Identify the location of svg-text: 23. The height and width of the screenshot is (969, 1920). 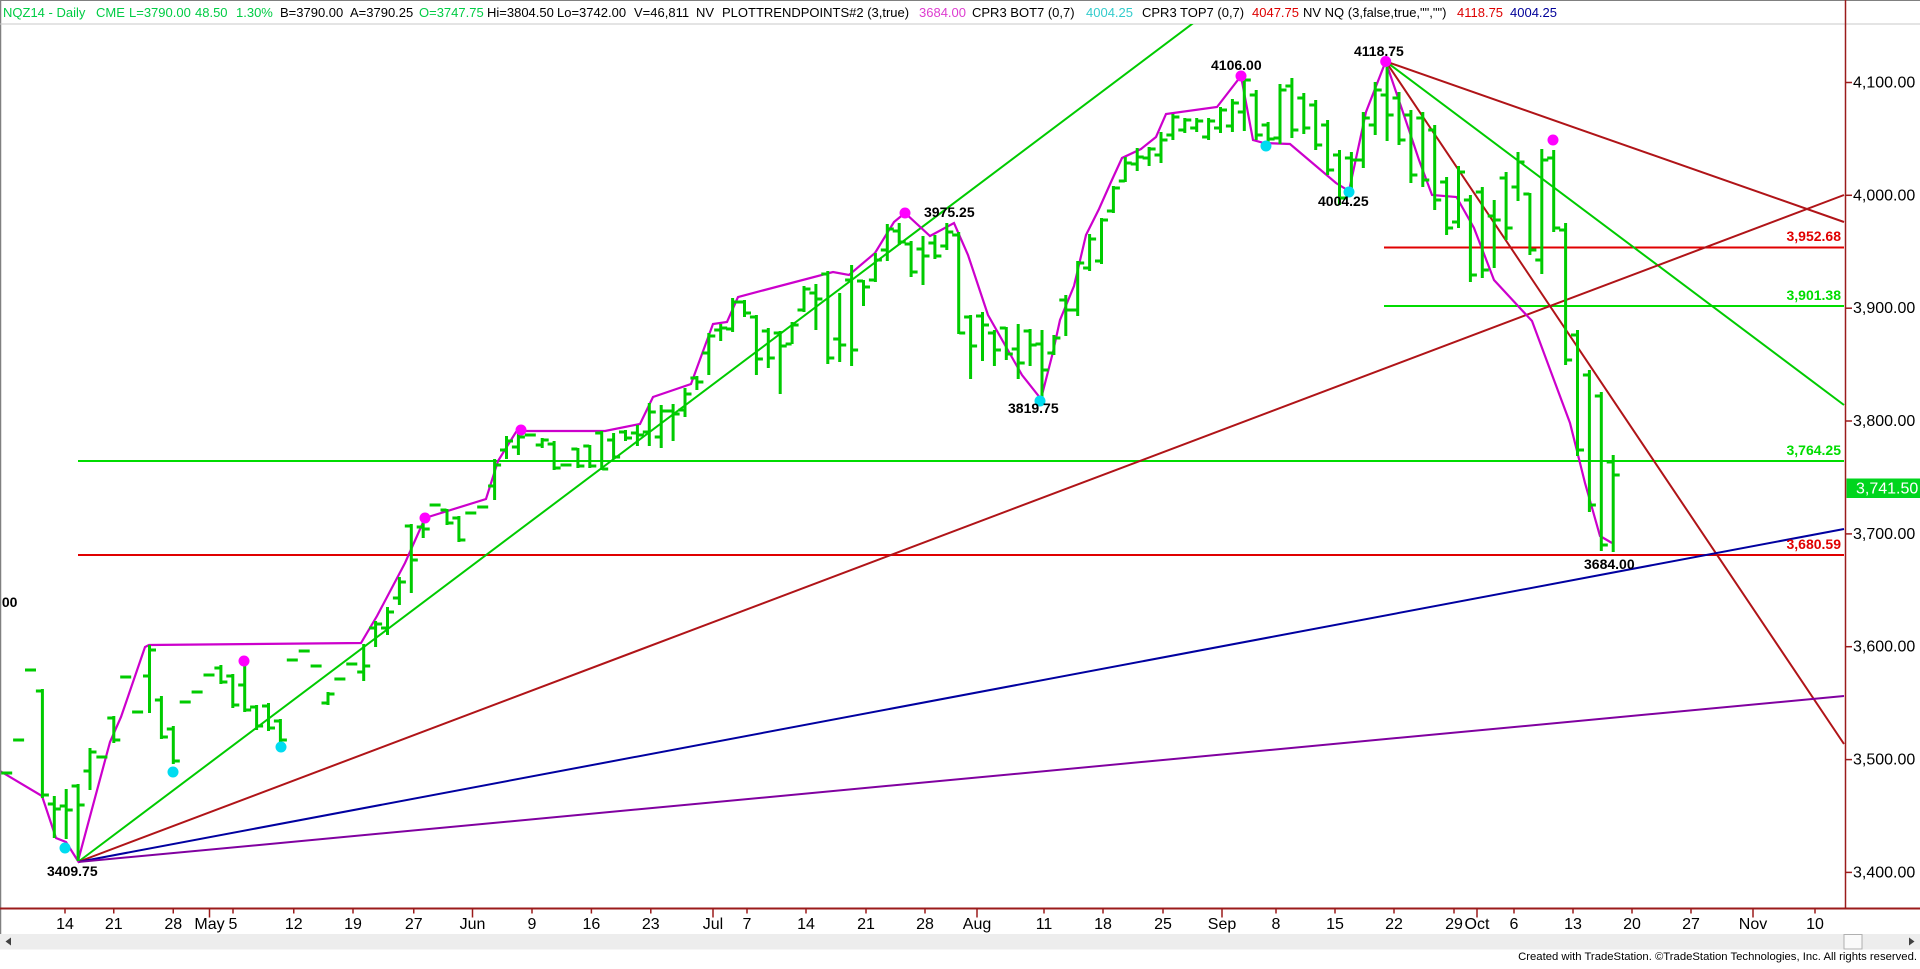
(651, 924).